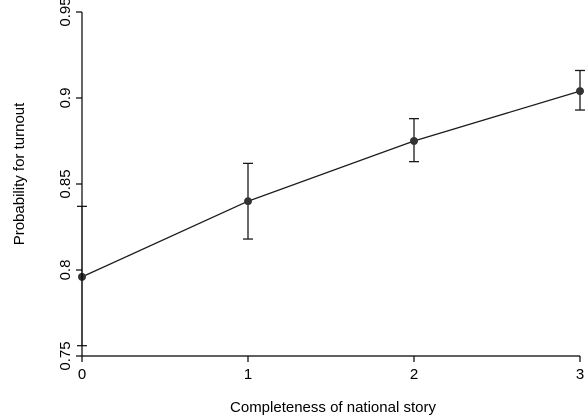  I want to click on y-tick-label: 0.75, so click(65, 355).